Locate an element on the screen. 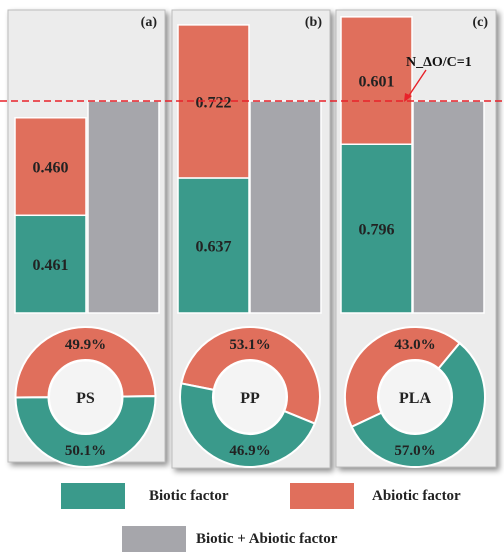 The width and height of the screenshot is (504, 554). reference-arrowhead is located at coordinates (408, 97).